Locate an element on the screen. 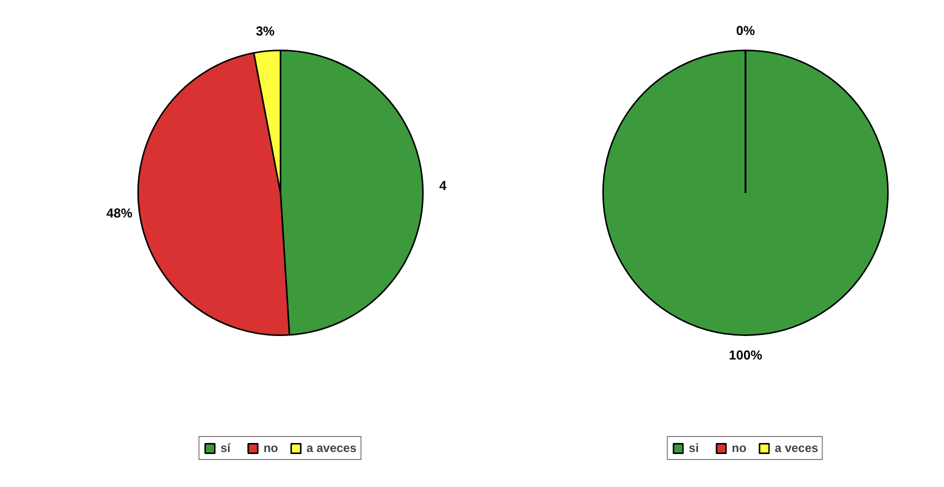 The height and width of the screenshot is (487, 944). legend-label: si is located at coordinates (694, 448).